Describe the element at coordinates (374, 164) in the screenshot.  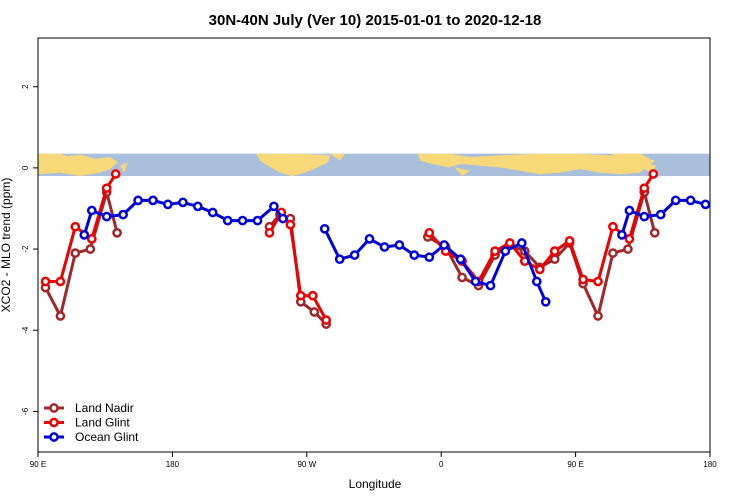
I see `world-map-band` at that location.